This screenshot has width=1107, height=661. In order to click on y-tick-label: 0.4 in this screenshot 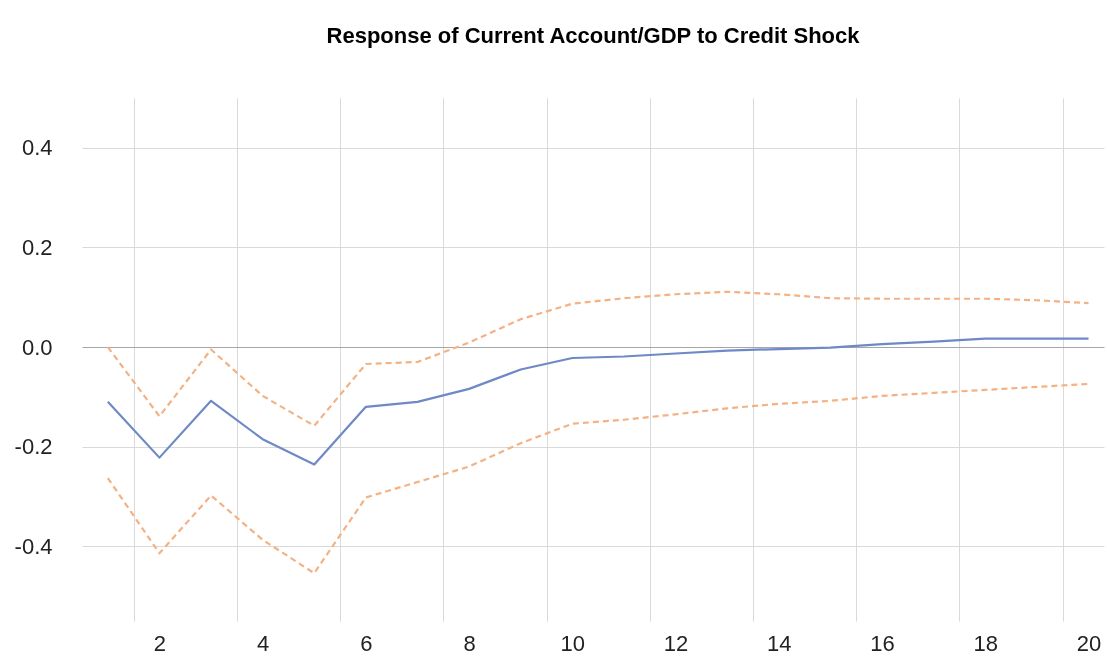, I will do `click(37, 148)`.